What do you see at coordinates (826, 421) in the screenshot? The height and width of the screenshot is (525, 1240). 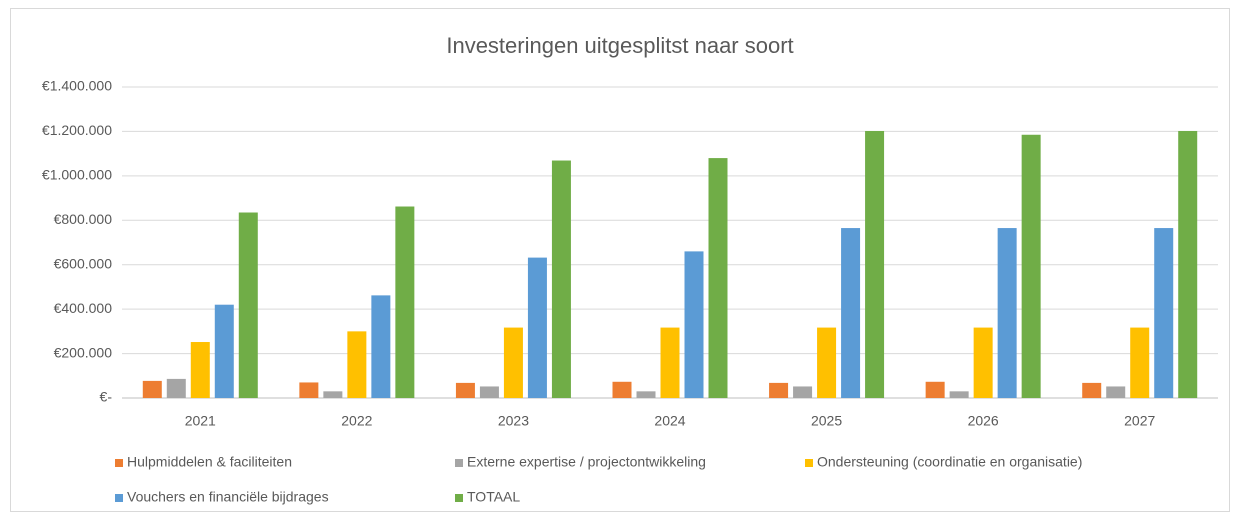 I see `x-tick-label: 2025` at bounding box center [826, 421].